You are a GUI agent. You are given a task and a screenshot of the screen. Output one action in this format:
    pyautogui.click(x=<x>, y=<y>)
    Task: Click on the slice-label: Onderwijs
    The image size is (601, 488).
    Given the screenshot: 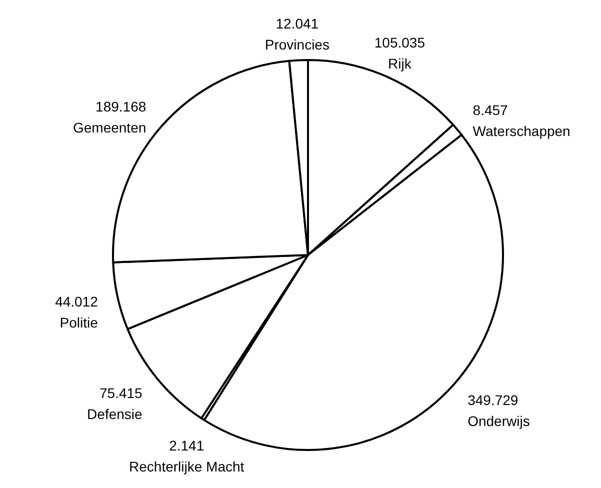 What is the action you would take?
    pyautogui.click(x=499, y=421)
    